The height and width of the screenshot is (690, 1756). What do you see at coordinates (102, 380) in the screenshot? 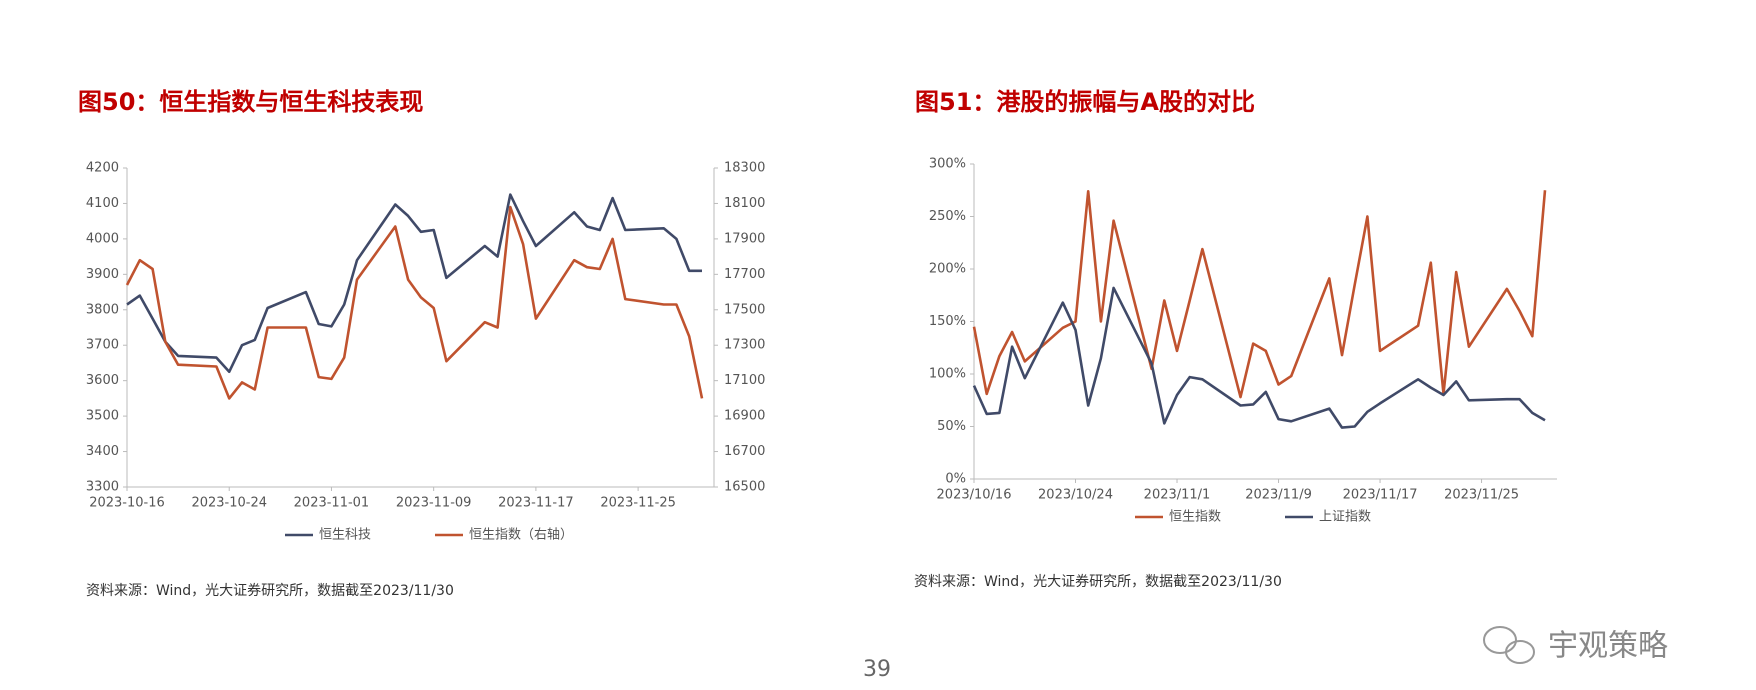
I see `y-tick-label: 3600` at bounding box center [102, 380].